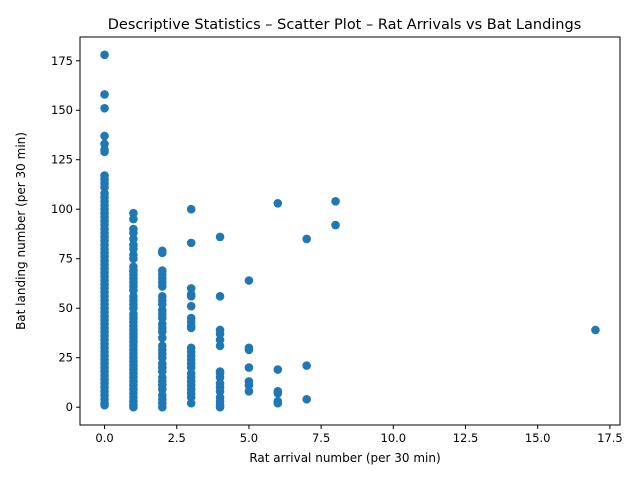 The image size is (640, 480). What do you see at coordinates (65, 358) in the screenshot?
I see `y-tick-label: 25` at bounding box center [65, 358].